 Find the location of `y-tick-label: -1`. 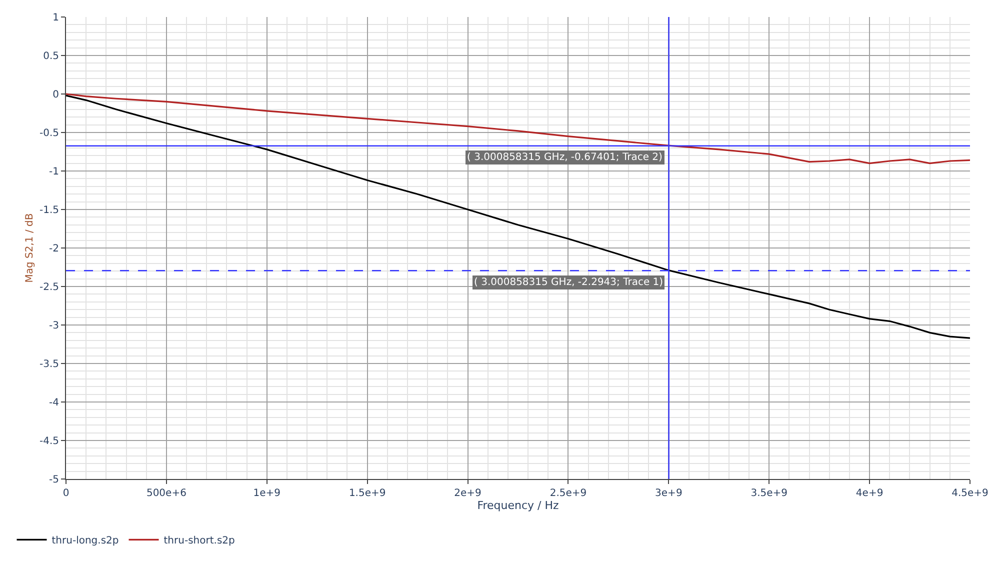

y-tick-label: -1 is located at coordinates (54, 172).